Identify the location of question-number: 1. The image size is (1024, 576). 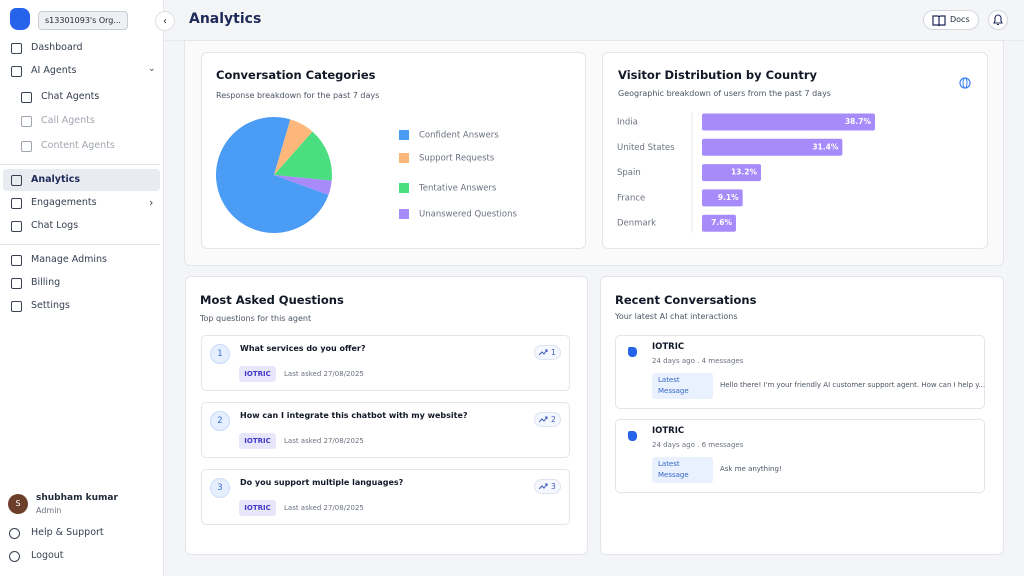
(220, 354).